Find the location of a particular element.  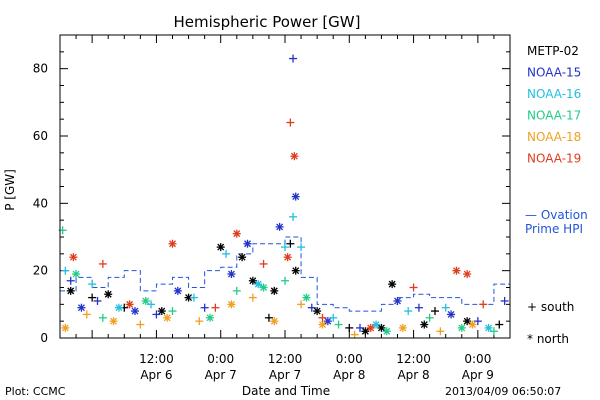

legend-item: NOAA-18 is located at coordinates (554, 137).